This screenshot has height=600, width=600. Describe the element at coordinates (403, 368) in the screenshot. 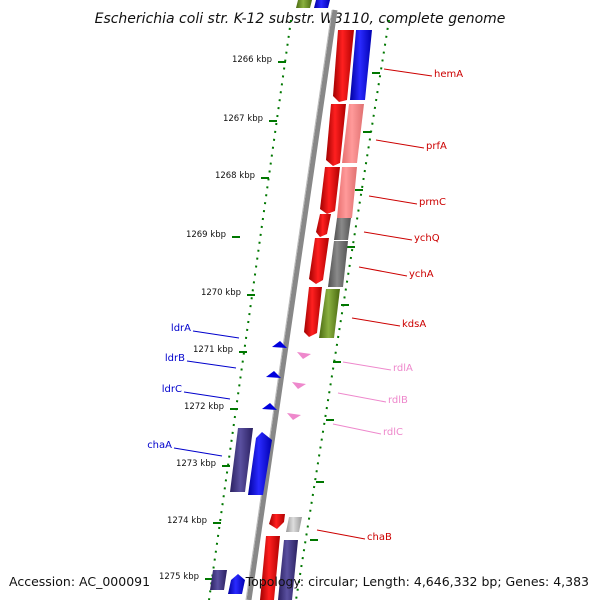

I see `gene-label-rdlA: rdlA` at that location.